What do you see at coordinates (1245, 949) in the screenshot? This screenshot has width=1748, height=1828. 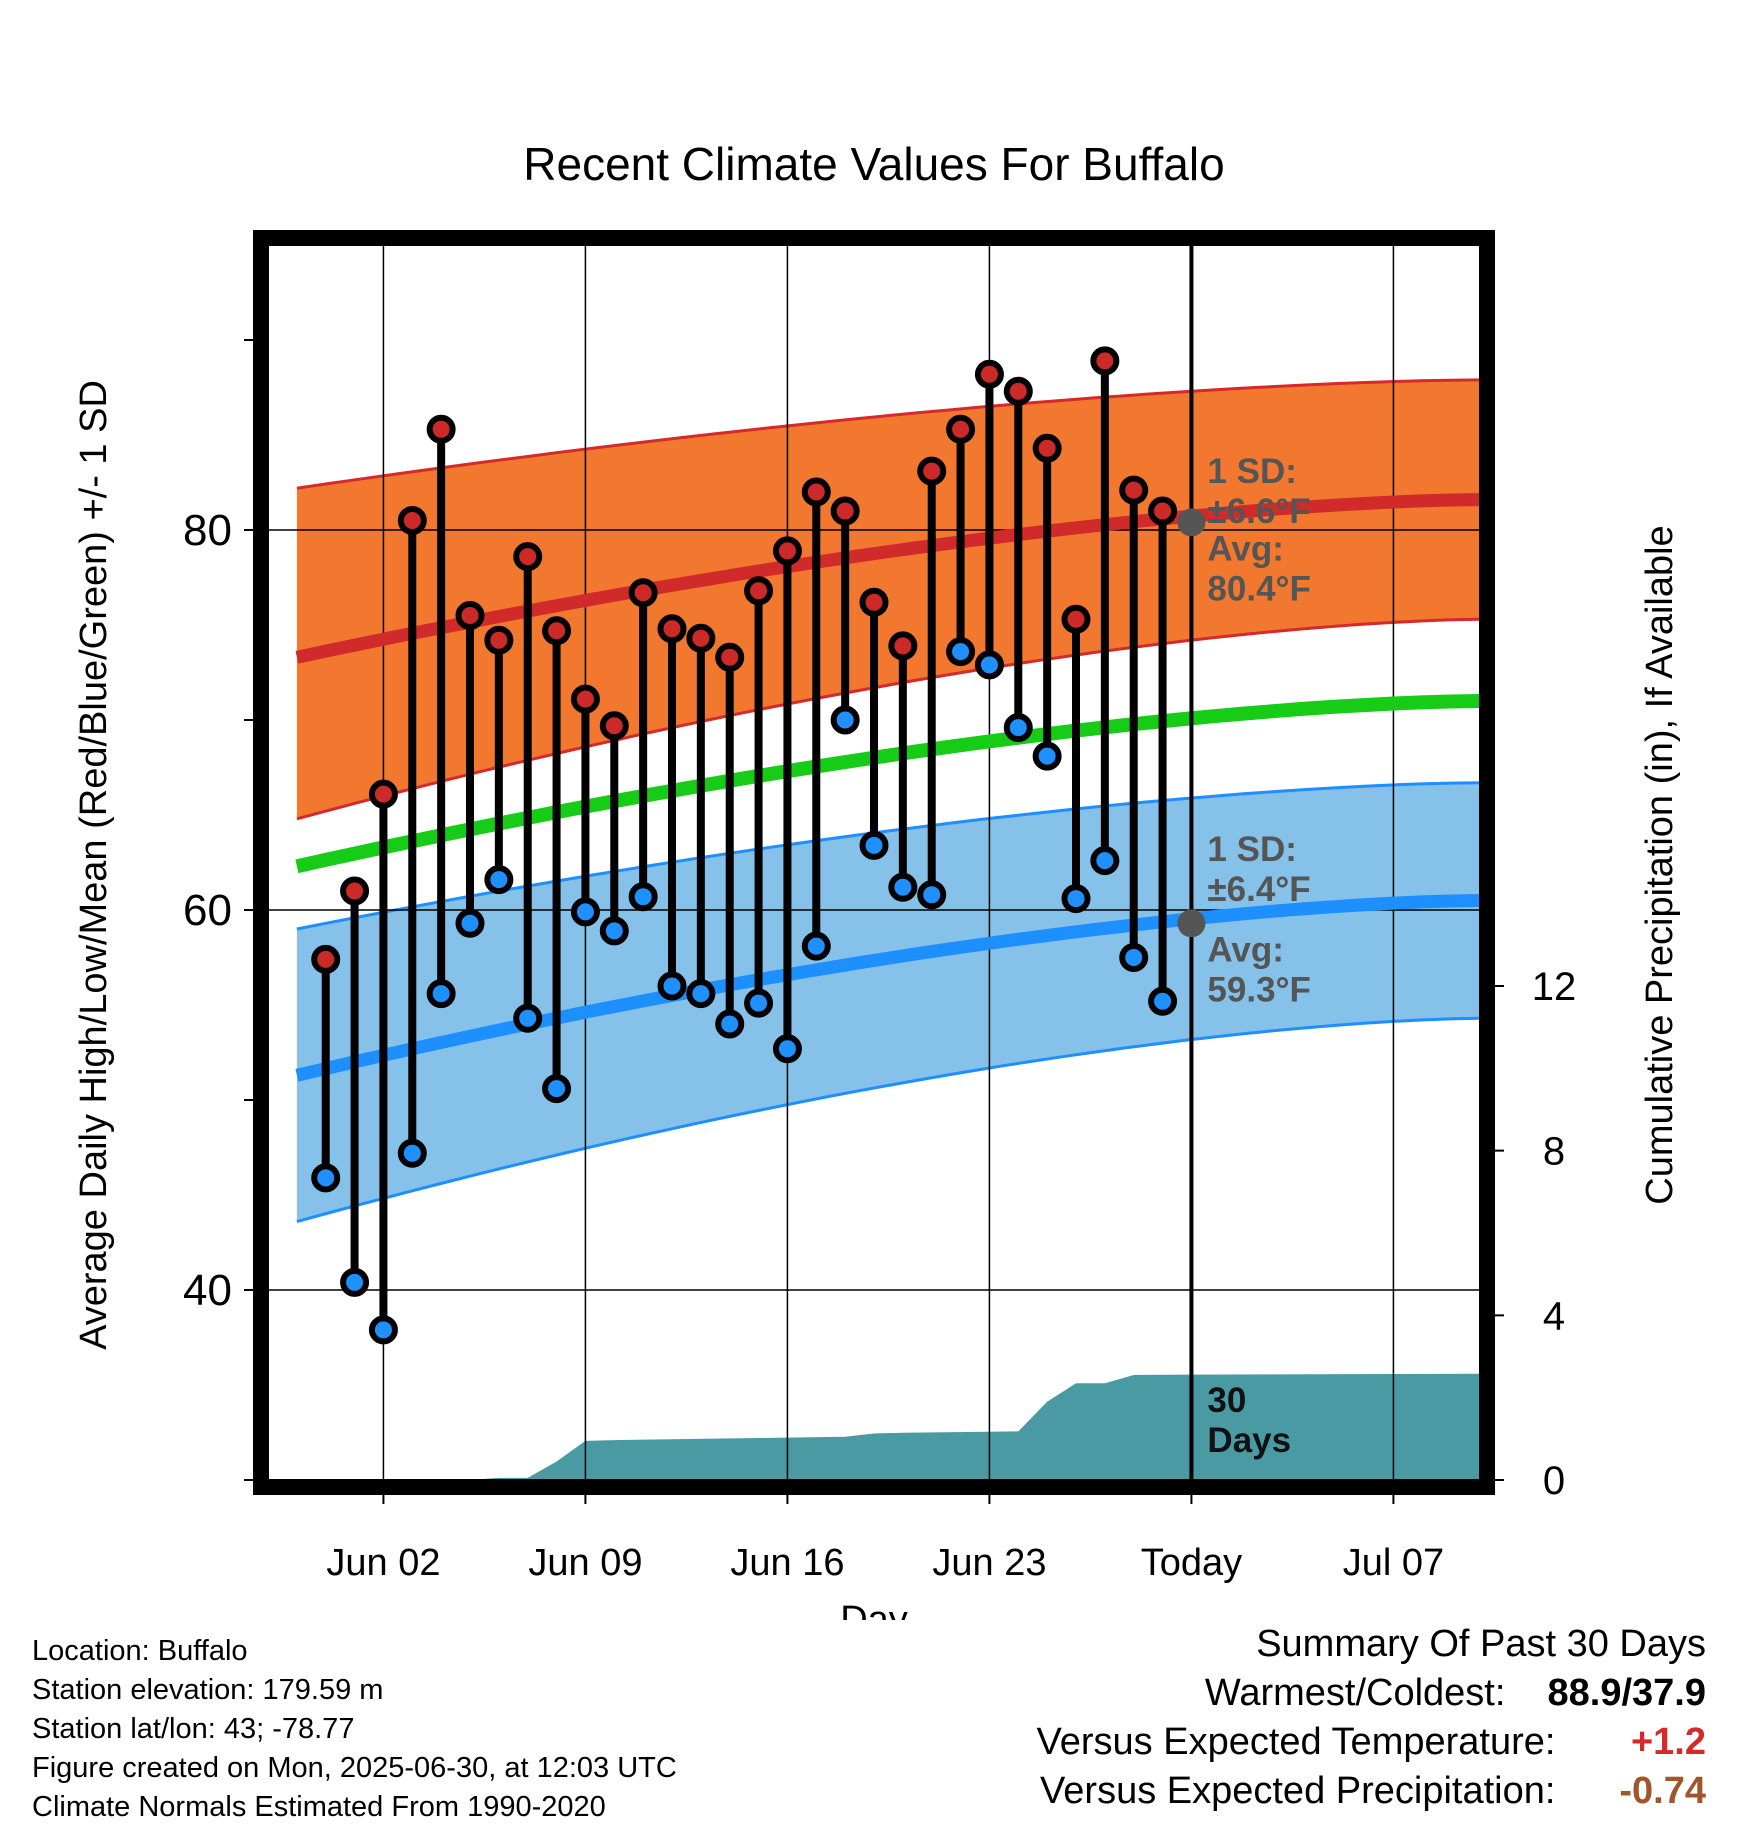 I see `low-avg-annotation-line1: Avg:` at bounding box center [1245, 949].